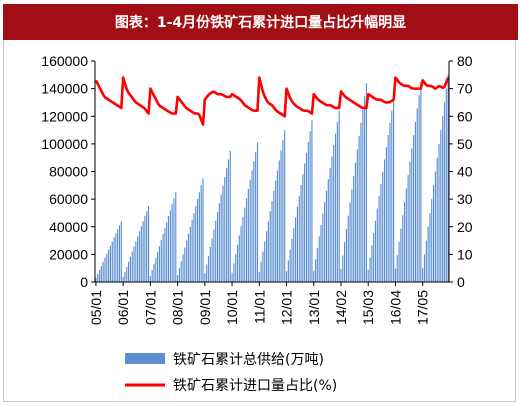 This screenshot has width=520, height=406. Describe the element at coordinates (150, 307) in the screenshot. I see `x-tick-label: 07/01` at that location.